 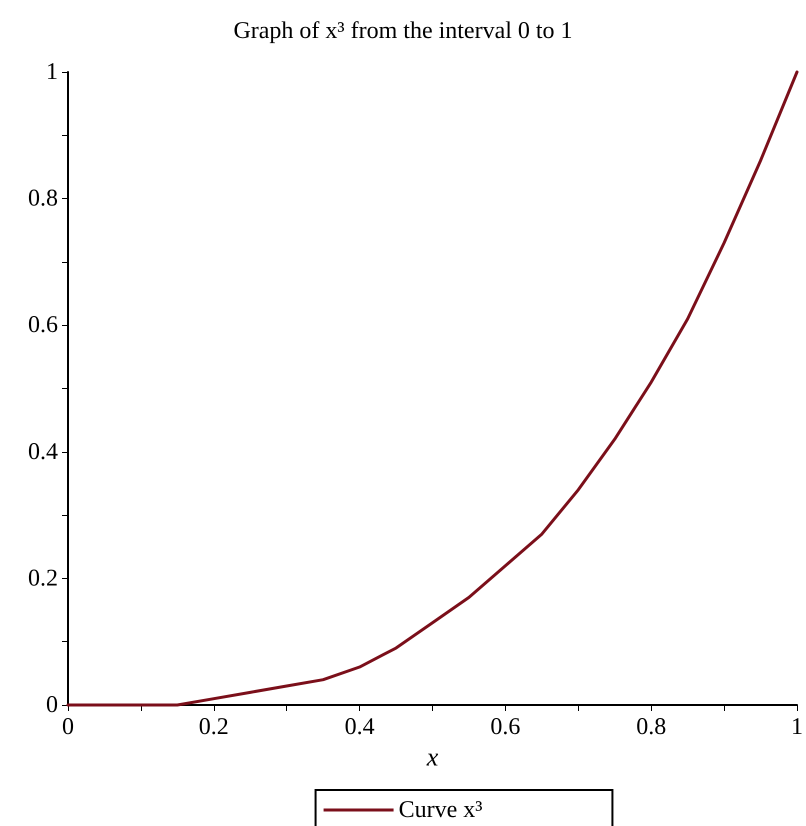 I want to click on y-tick-label: 0.8, so click(x=43, y=199).